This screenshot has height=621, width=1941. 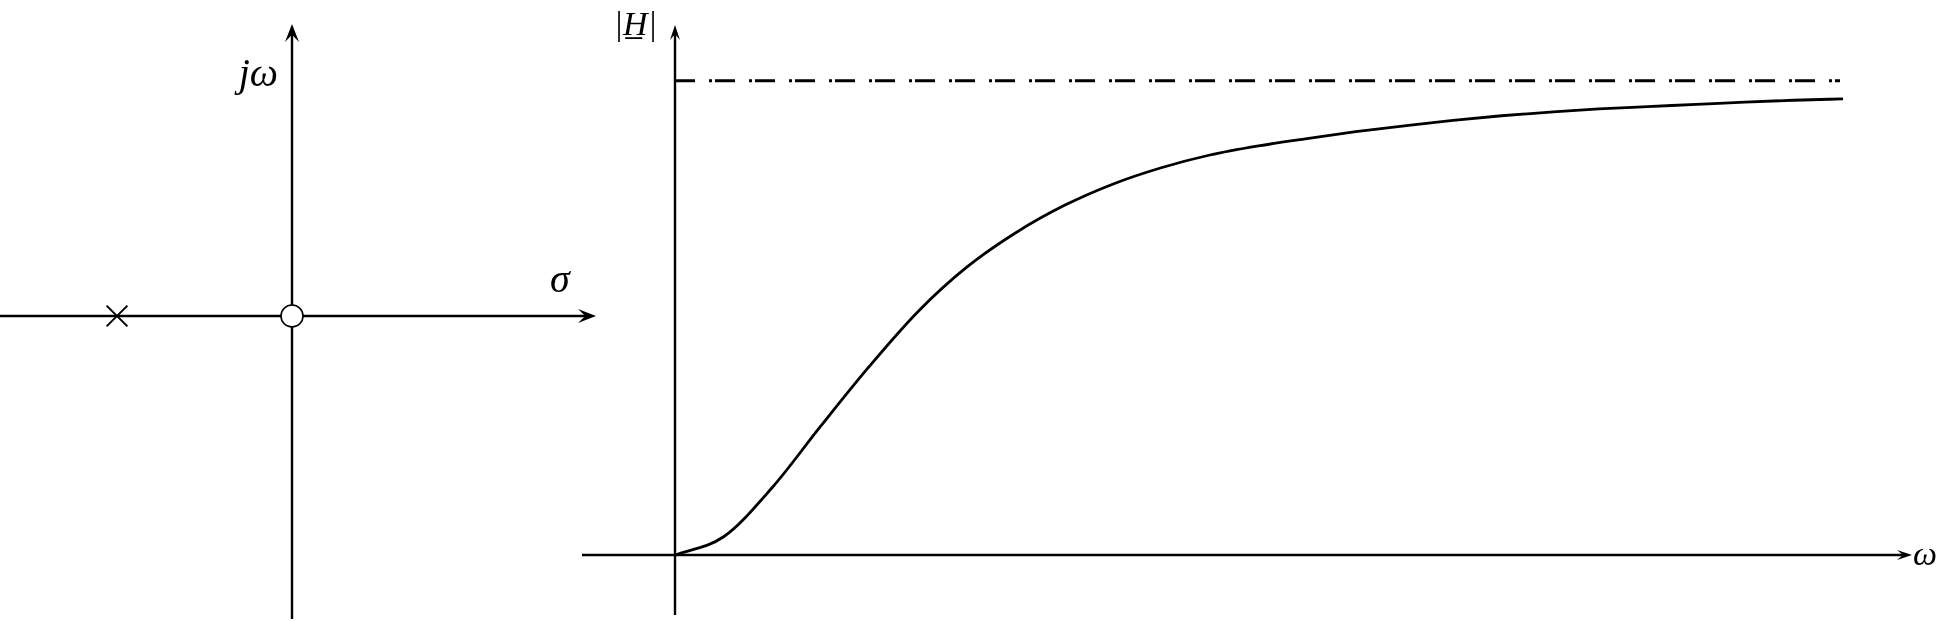 What do you see at coordinates (255, 72) in the screenshot?
I see `text: jω` at bounding box center [255, 72].